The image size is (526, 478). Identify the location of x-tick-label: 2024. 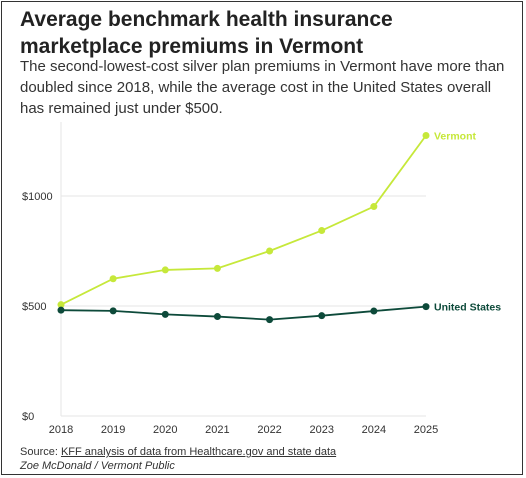
(374, 430).